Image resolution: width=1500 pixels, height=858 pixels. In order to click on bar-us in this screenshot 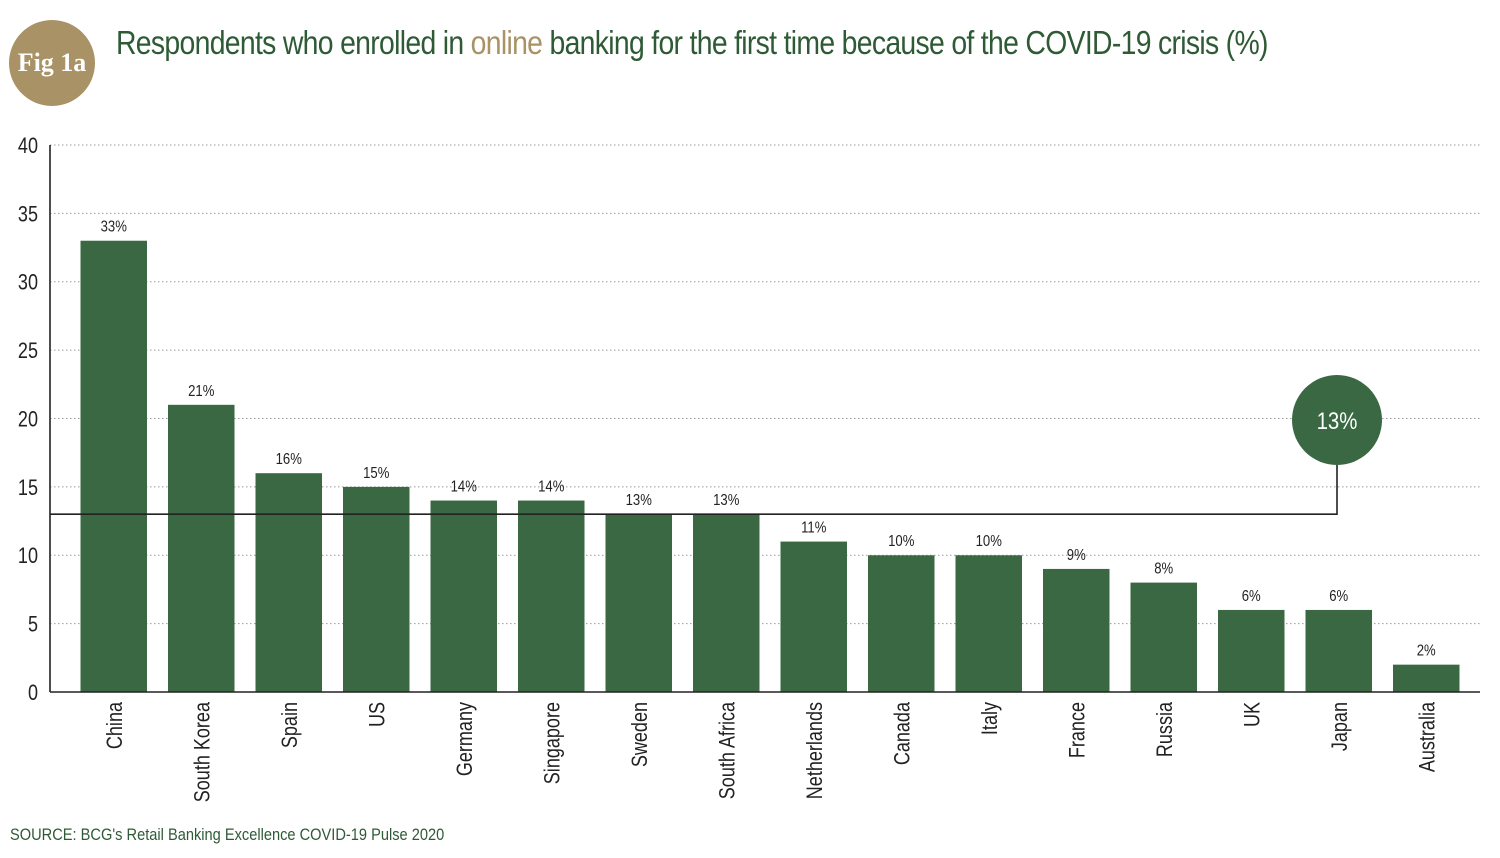, I will do `click(376, 589)`.